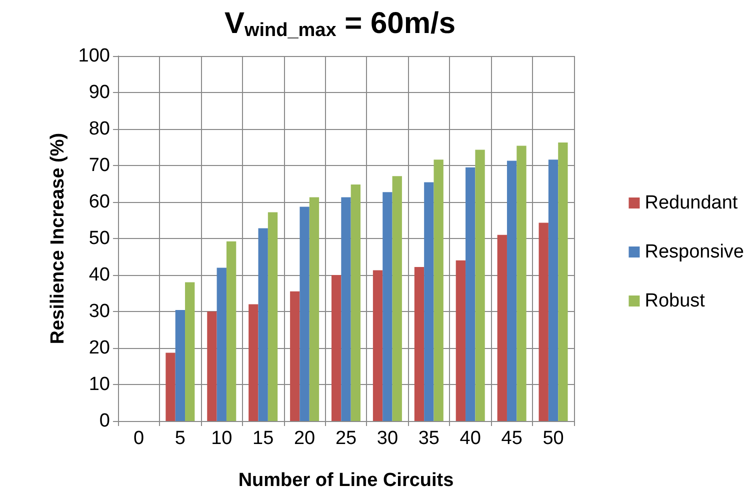 Image resolution: width=754 pixels, height=504 pixels. What do you see at coordinates (99, 311) in the screenshot?
I see `y-tick-label: 30` at bounding box center [99, 311].